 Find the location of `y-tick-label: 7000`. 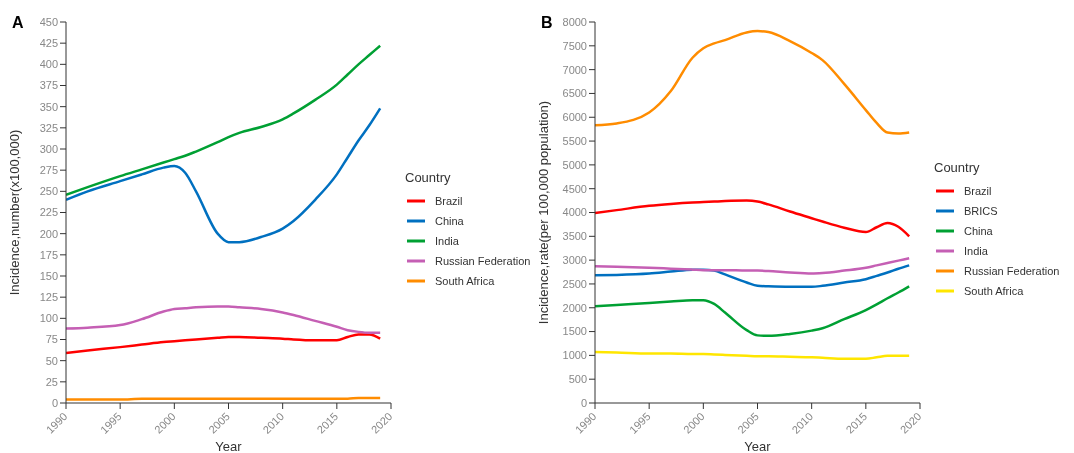

y-tick-label: 7000 is located at coordinates (574, 69).